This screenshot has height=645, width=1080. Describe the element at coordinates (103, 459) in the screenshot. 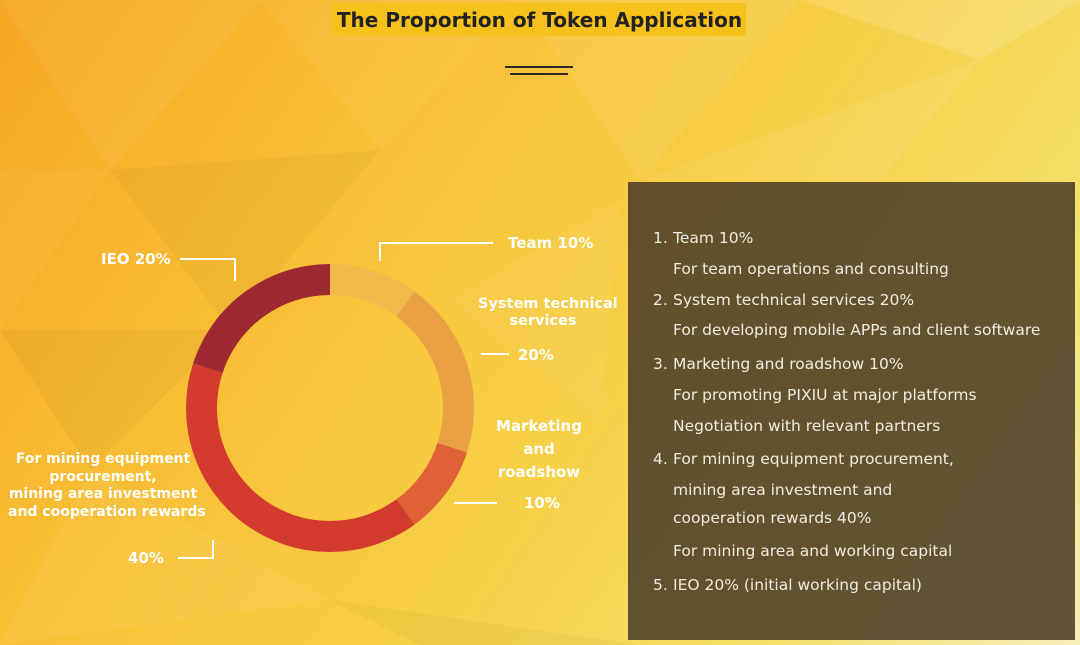

I see `label-mining-line1: For mining equipment` at that location.